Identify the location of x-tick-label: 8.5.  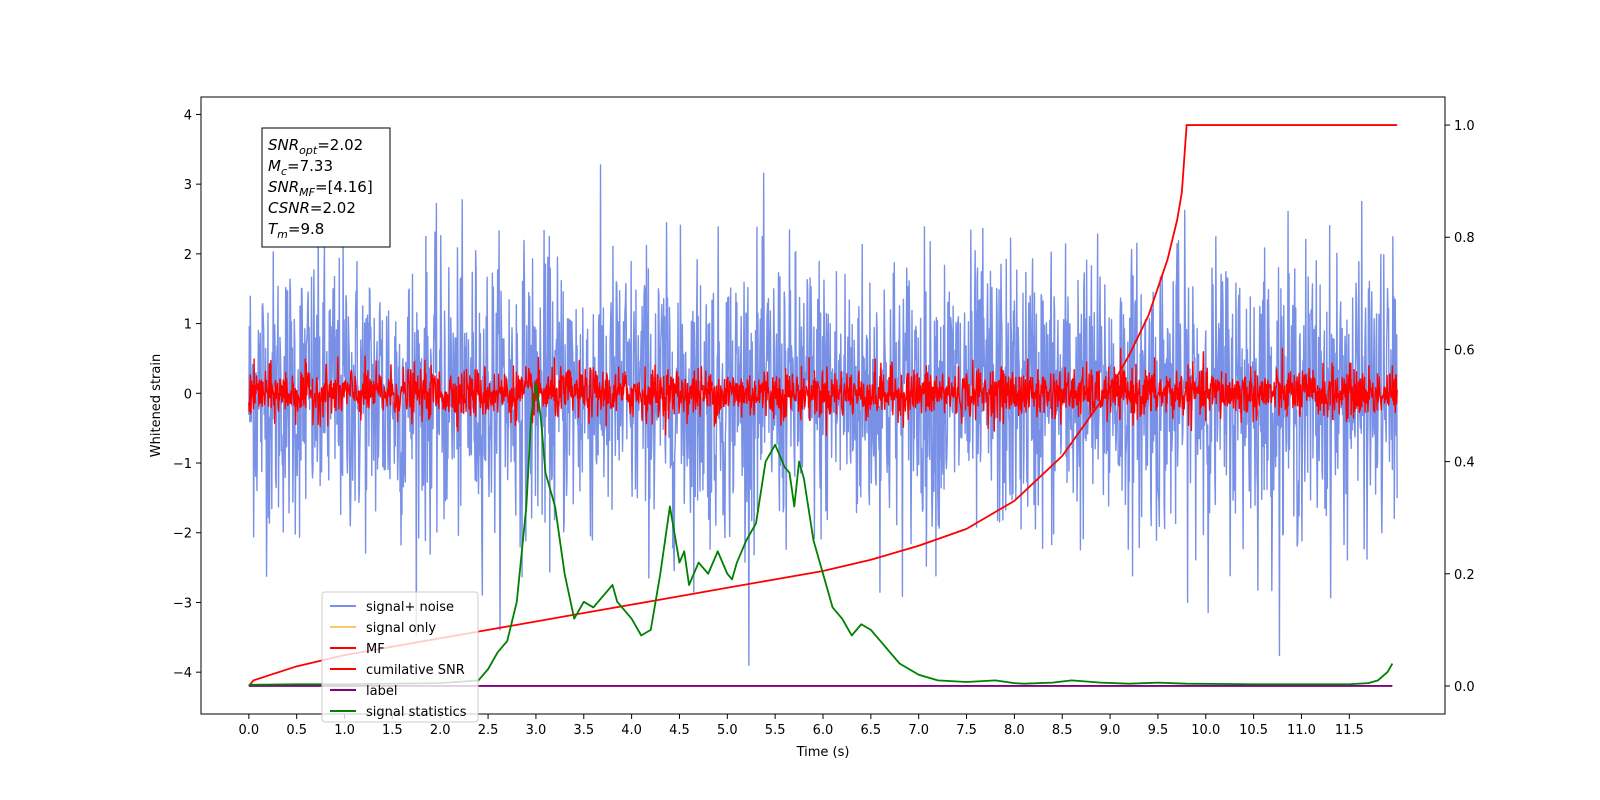
(1062, 730).